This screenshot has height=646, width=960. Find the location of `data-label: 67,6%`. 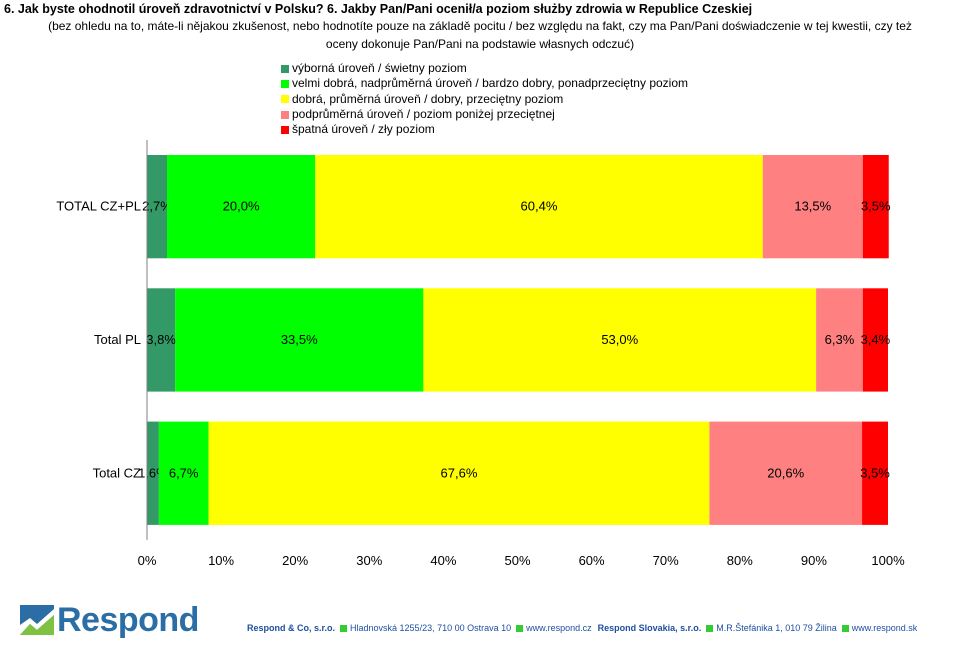

data-label: 67,6% is located at coordinates (459, 472).